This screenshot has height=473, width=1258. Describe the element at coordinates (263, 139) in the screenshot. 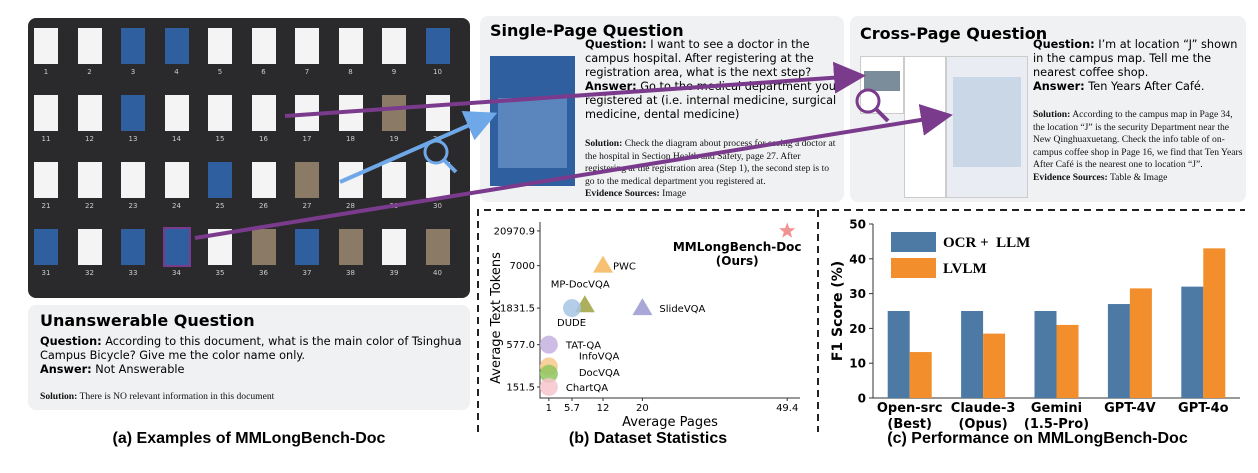

I see `page-number: 16` at that location.